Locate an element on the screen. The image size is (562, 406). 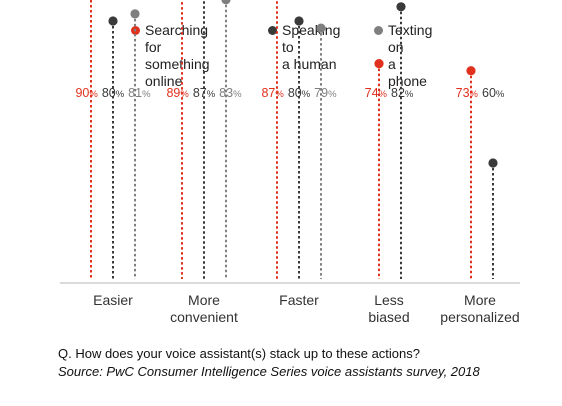
category-label: Faster is located at coordinates (299, 300).